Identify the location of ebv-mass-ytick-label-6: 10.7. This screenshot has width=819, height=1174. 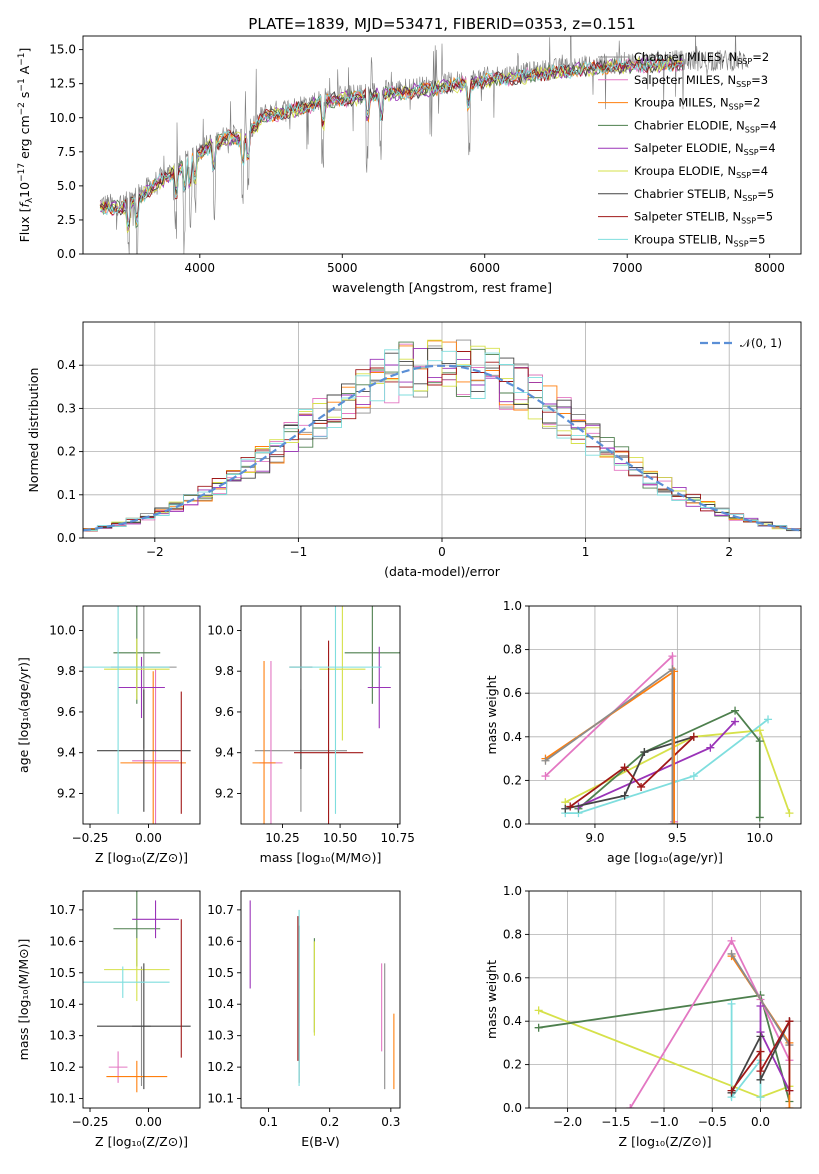
(220, 910).